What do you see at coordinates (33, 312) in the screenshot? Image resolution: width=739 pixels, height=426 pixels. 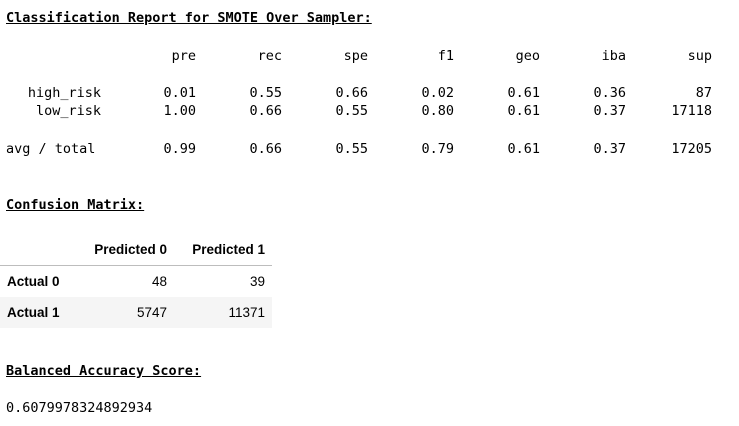 I see `row-header-actual-1: Actual 1` at bounding box center [33, 312].